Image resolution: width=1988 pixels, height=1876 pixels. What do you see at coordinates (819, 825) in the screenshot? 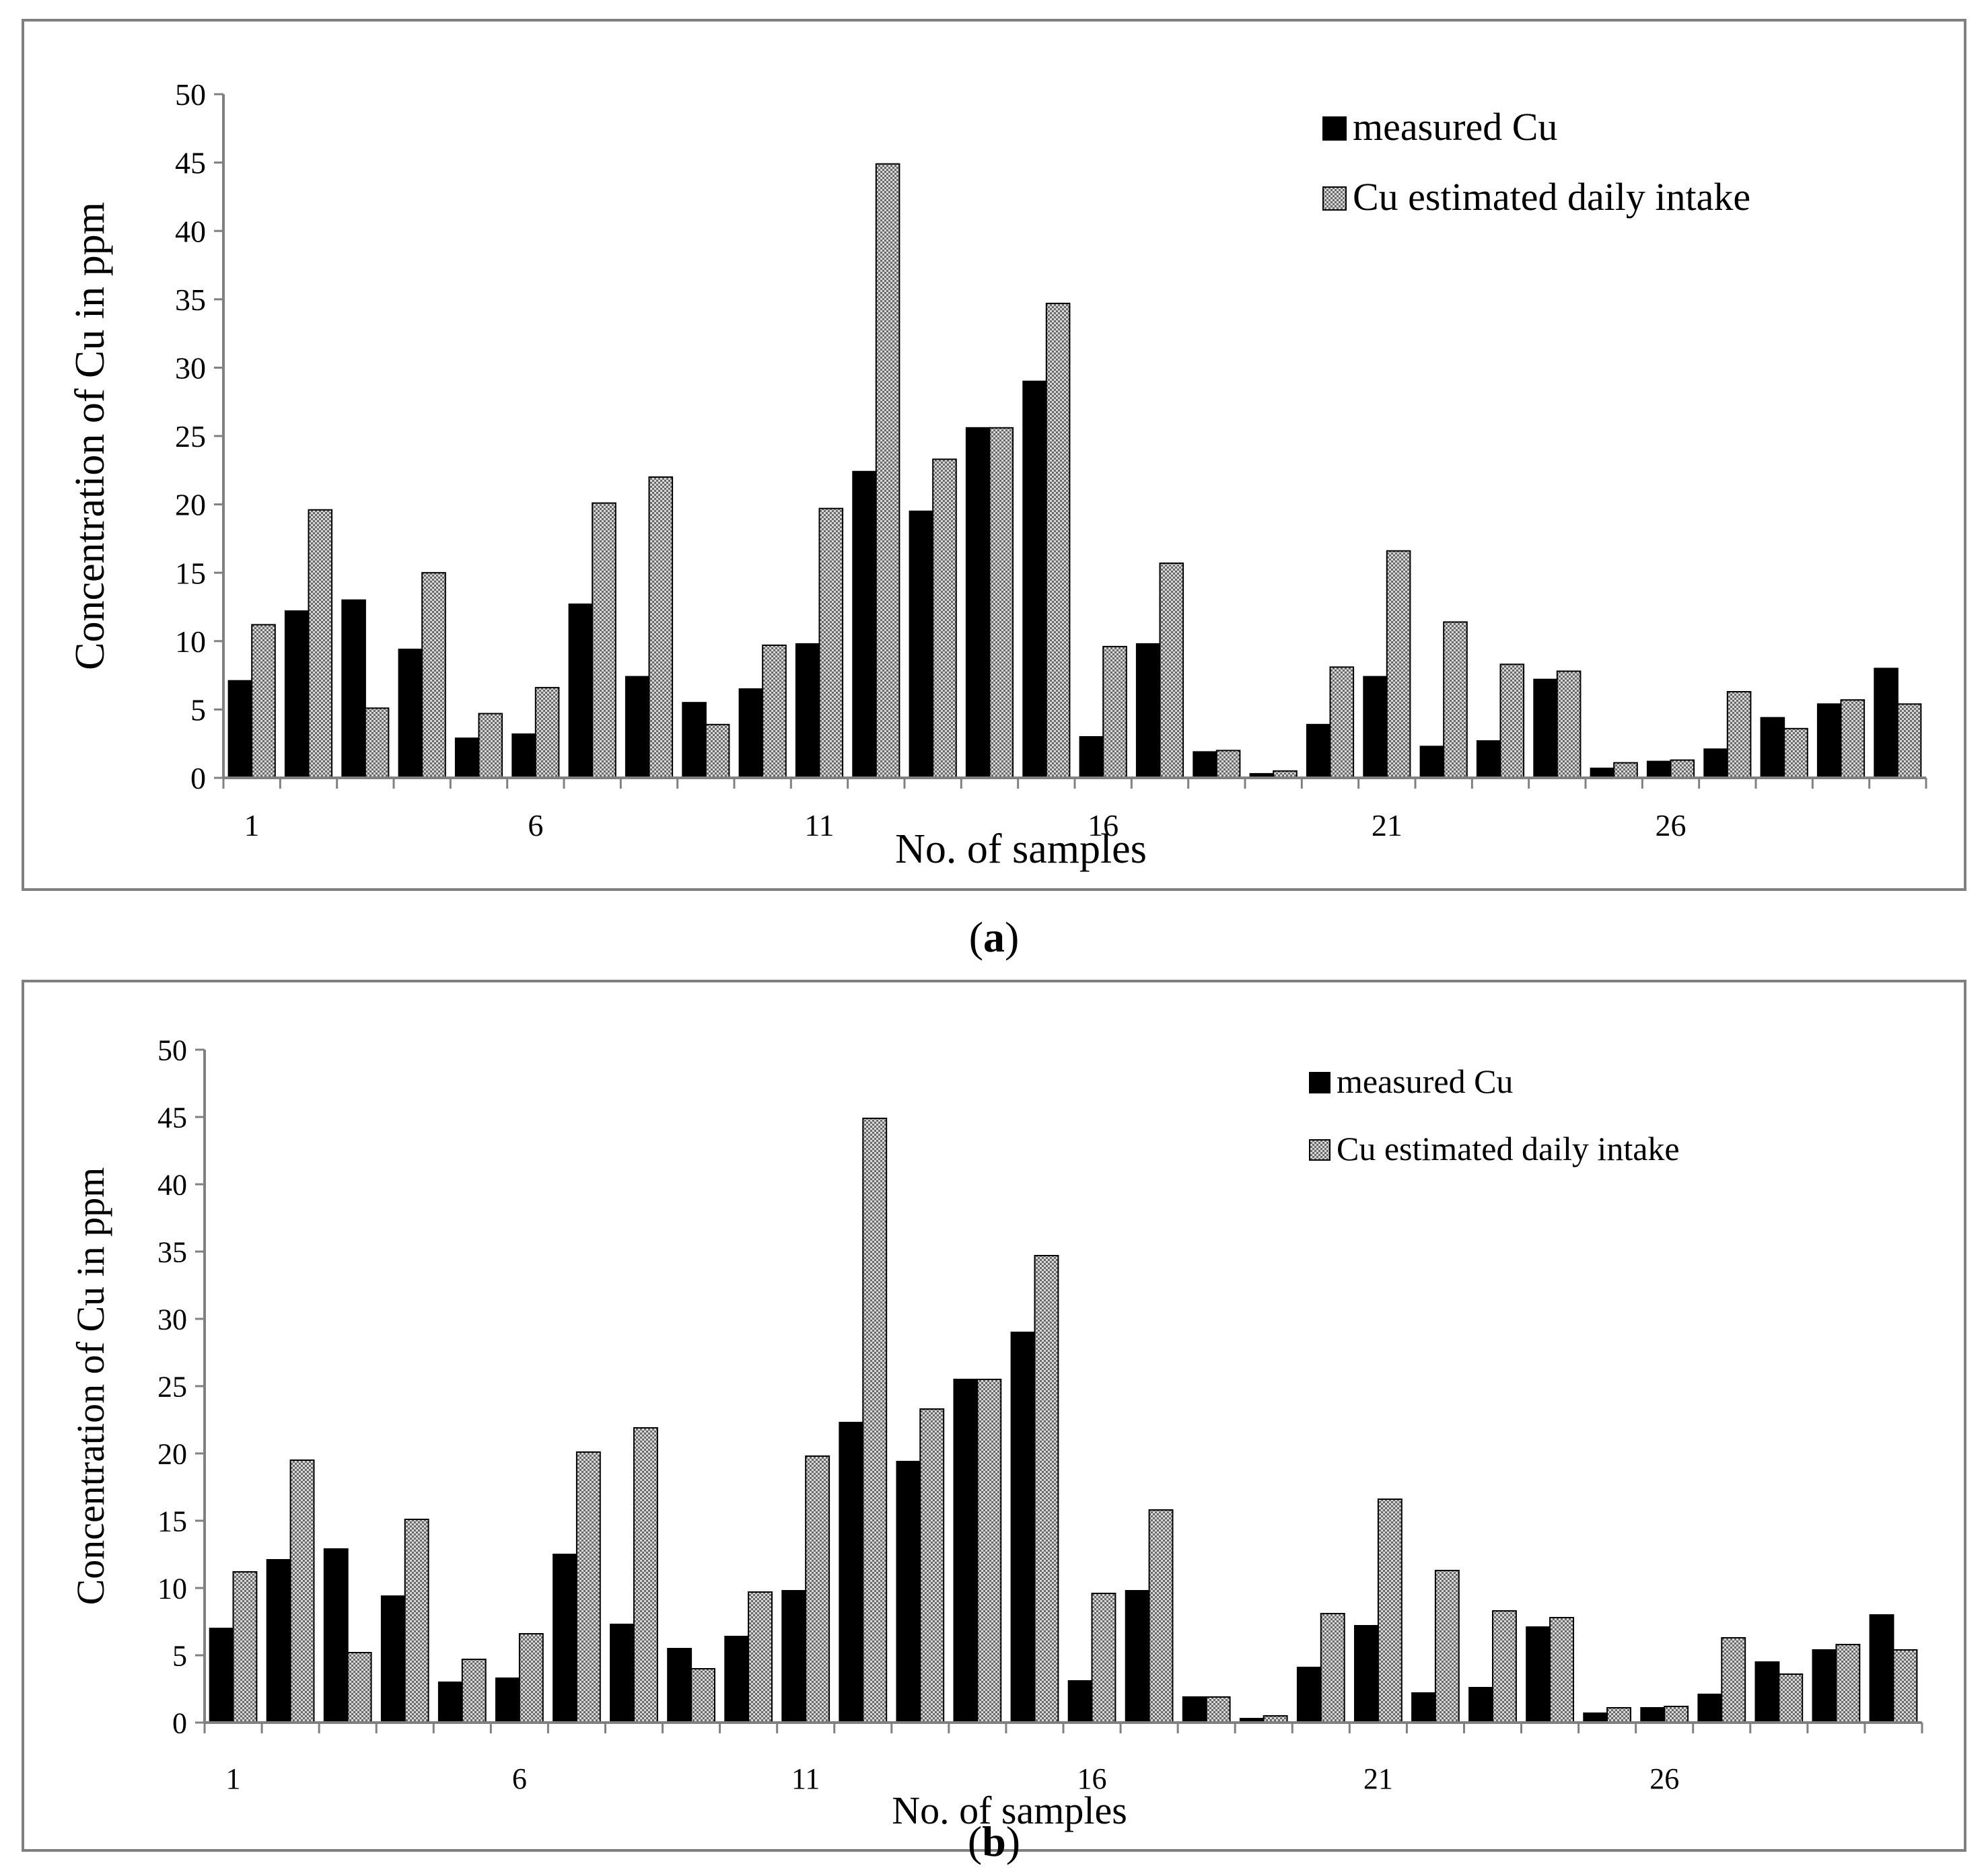
I see `x-tick-label: 11` at bounding box center [819, 825].